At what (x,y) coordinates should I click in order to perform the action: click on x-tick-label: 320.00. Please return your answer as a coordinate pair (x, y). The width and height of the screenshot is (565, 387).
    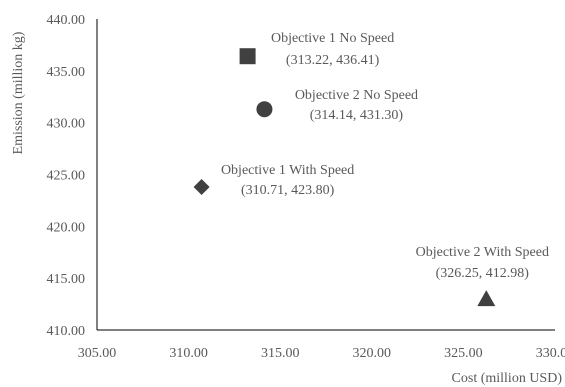
    Looking at the image, I should click on (372, 353).